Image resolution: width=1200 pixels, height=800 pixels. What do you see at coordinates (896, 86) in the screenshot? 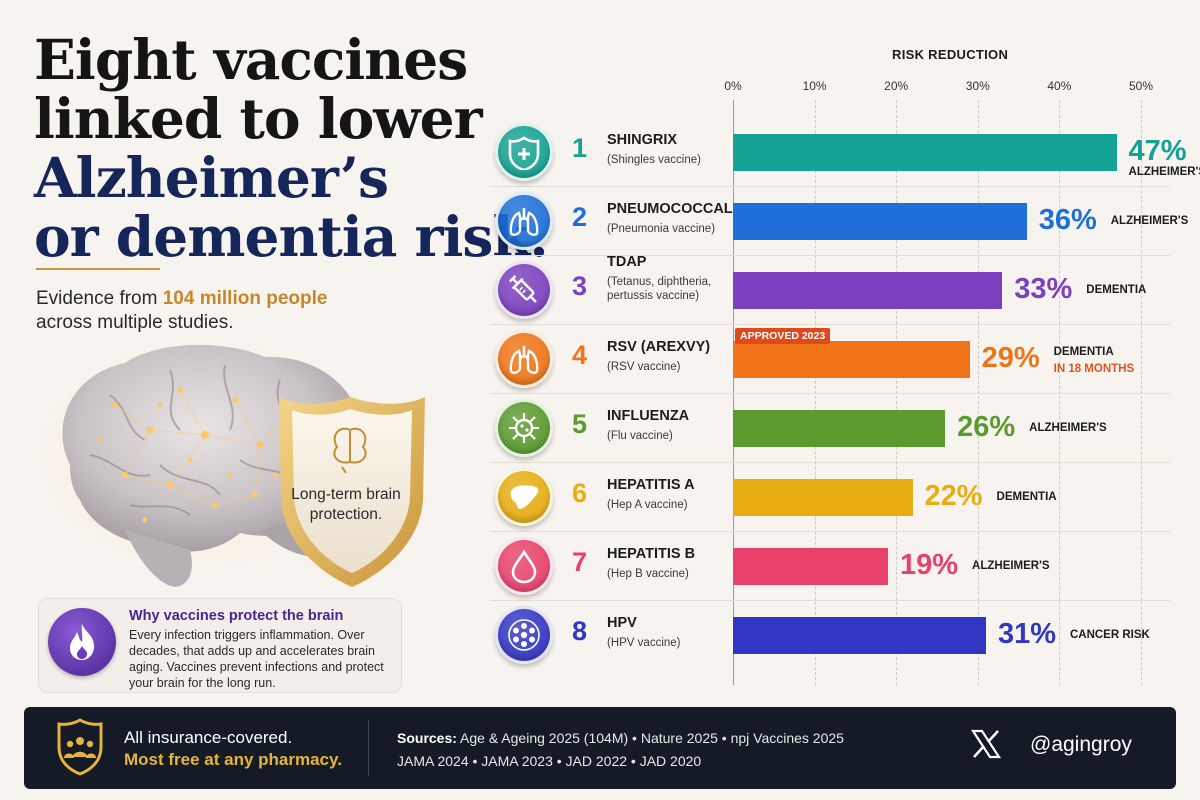
I see `x-tick-label: 20%` at bounding box center [896, 86].